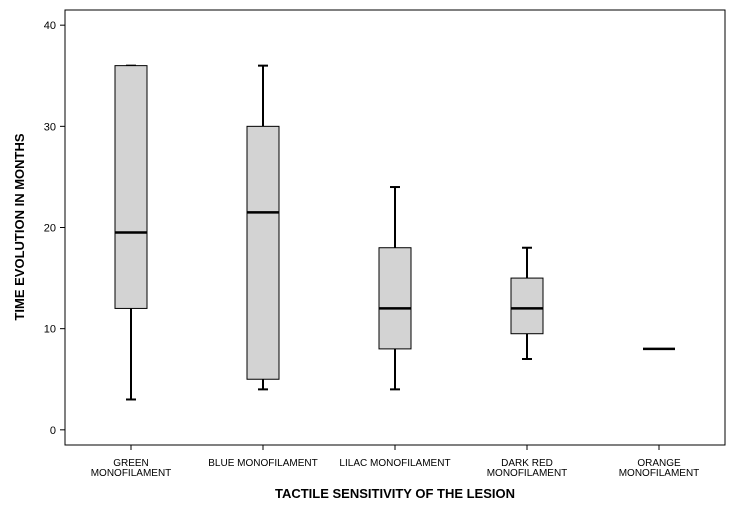 This screenshot has height=512, width=730. What do you see at coordinates (53, 431) in the screenshot?
I see `y-tick-label: 0` at bounding box center [53, 431].